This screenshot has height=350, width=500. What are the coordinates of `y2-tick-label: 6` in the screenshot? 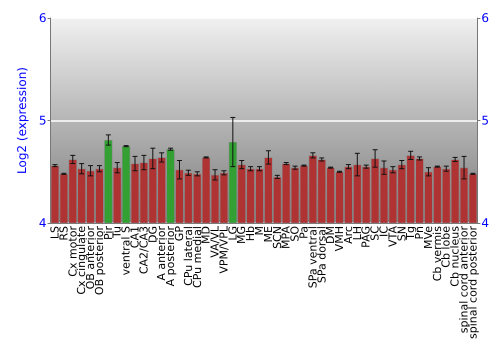 It's located at (485, 18).